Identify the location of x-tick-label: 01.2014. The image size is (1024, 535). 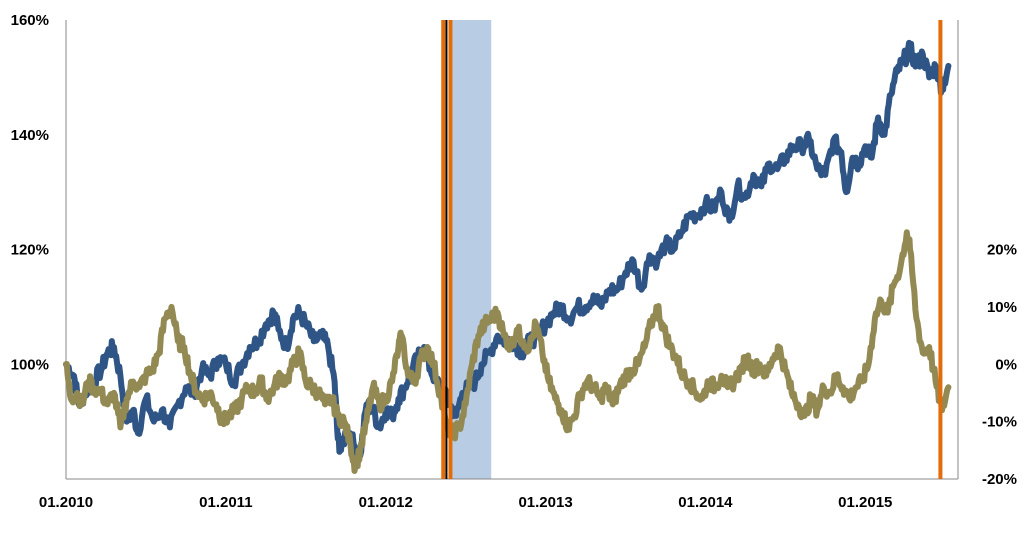
(705, 502).